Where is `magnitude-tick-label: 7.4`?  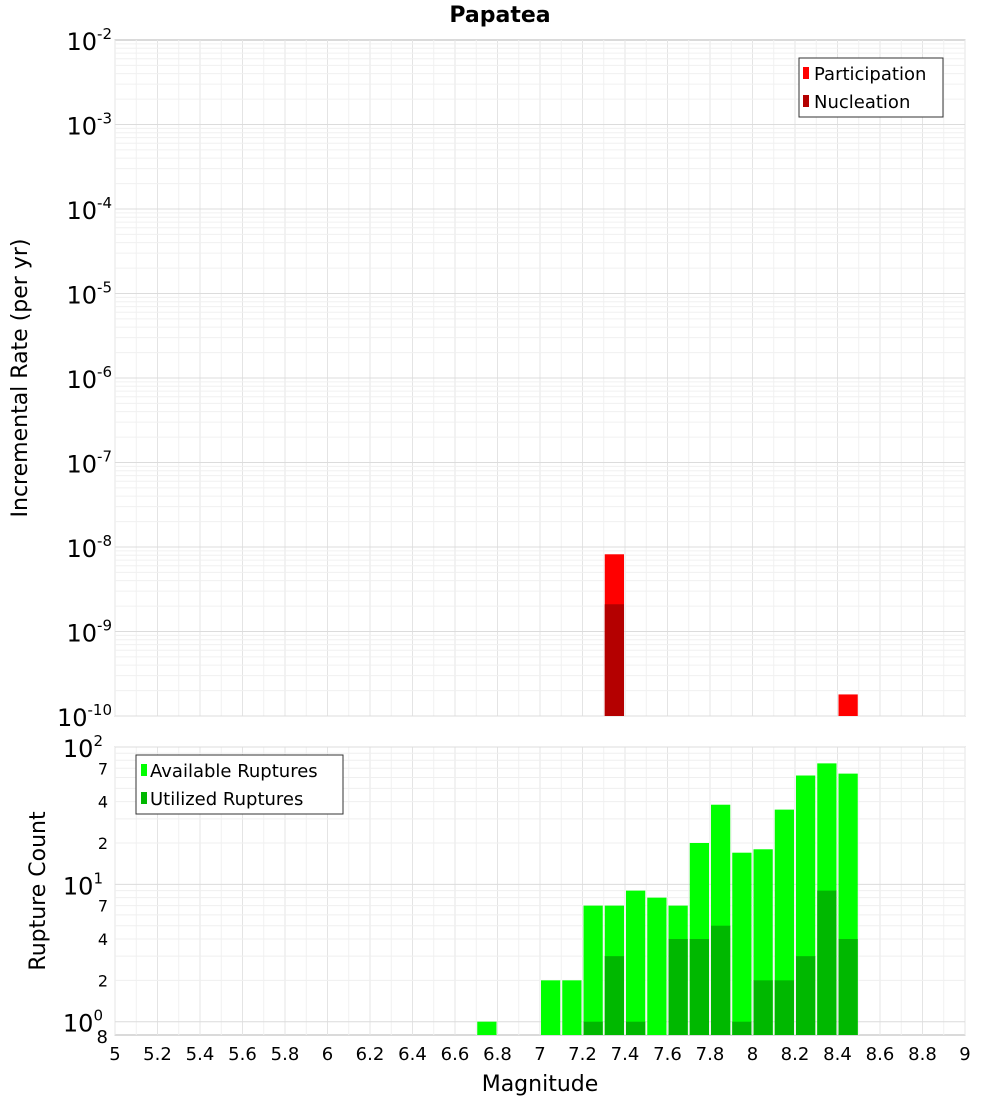
magnitude-tick-label: 7.4 is located at coordinates (625, 1054).